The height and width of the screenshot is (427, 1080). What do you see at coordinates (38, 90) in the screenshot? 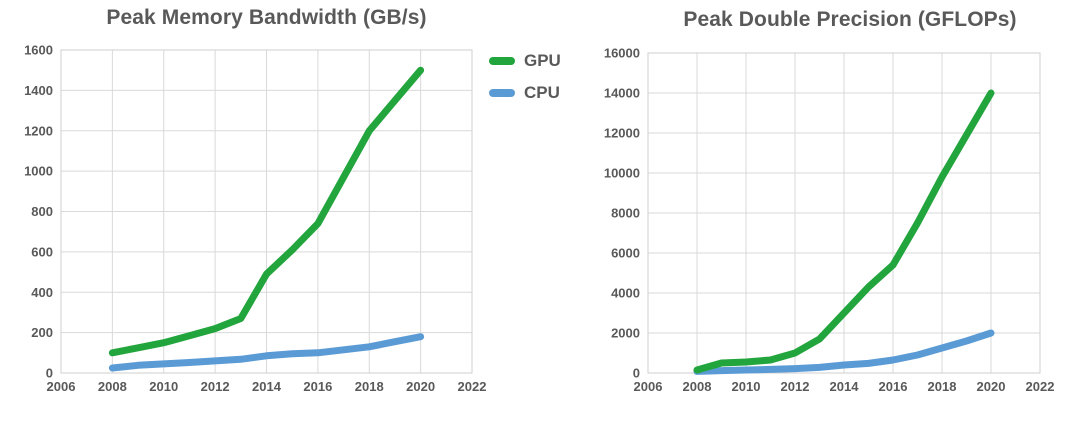
I see `y-axis-tick-label: 1400` at bounding box center [38, 90].